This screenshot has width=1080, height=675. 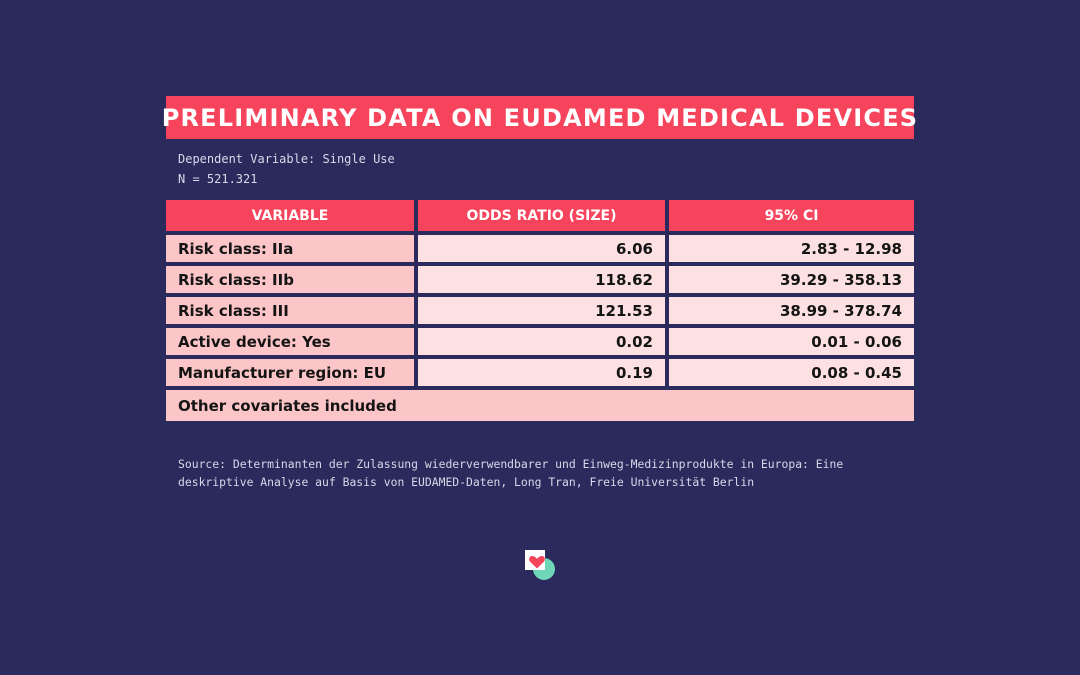 I want to click on heart-logo-icon, so click(x=540, y=565).